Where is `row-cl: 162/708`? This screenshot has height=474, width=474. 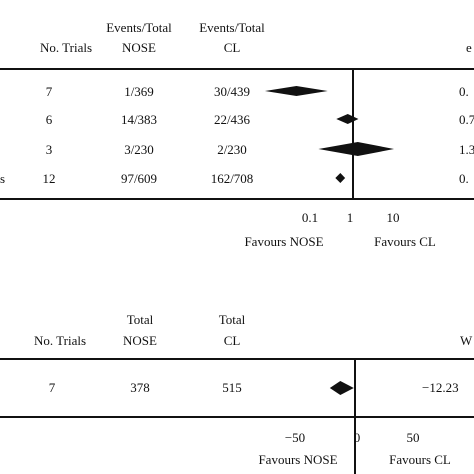
row-cl: 162/708 is located at coordinates (232, 178).